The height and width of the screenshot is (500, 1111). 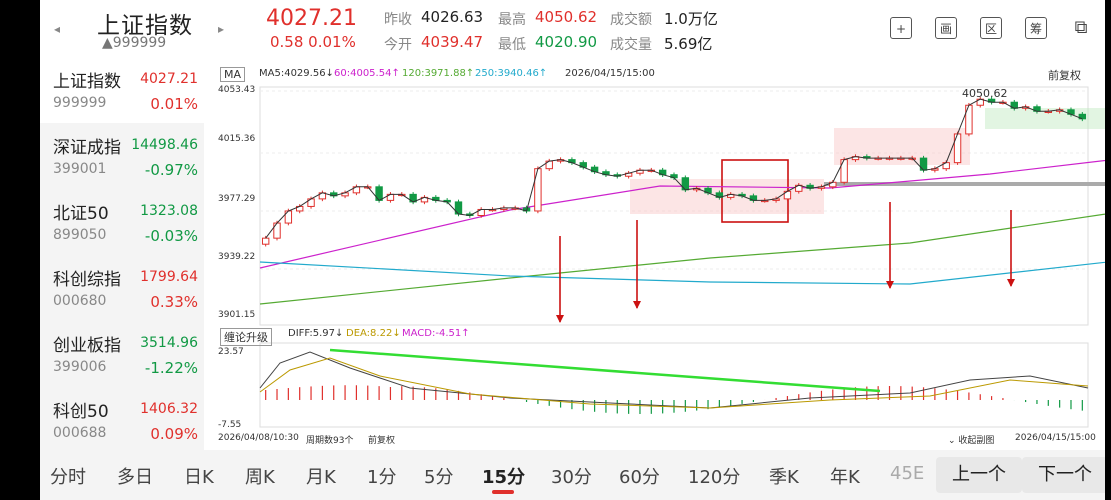 I want to click on index-pct: -1.22%, so click(x=171, y=368).